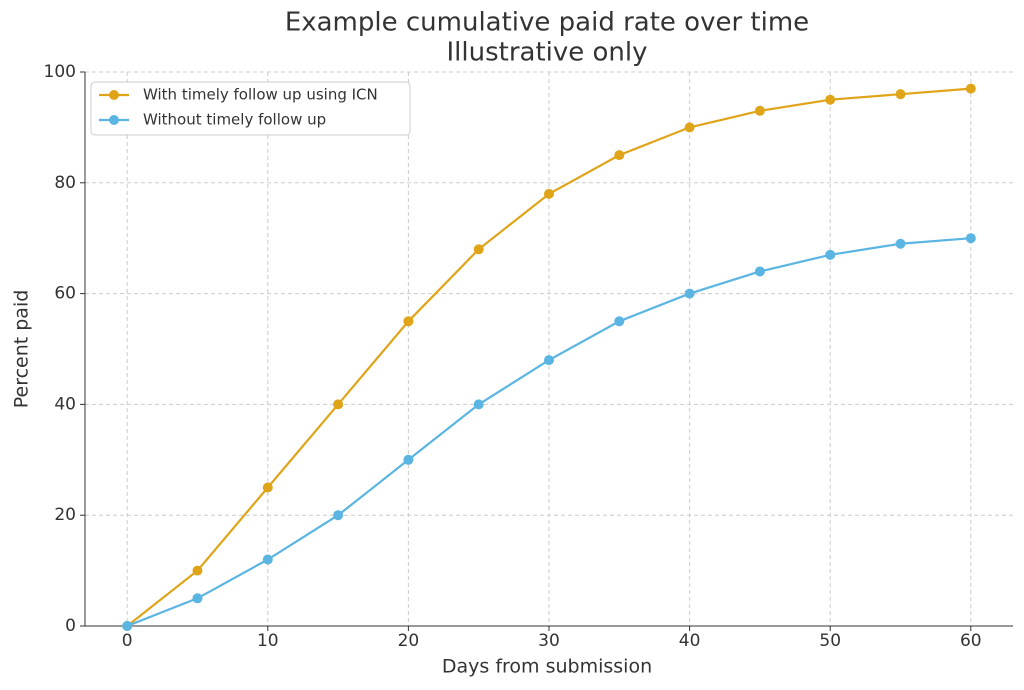 This screenshot has width=1024, height=690. Describe the element at coordinates (690, 641) in the screenshot. I see `x-tick-label: 40` at that location.